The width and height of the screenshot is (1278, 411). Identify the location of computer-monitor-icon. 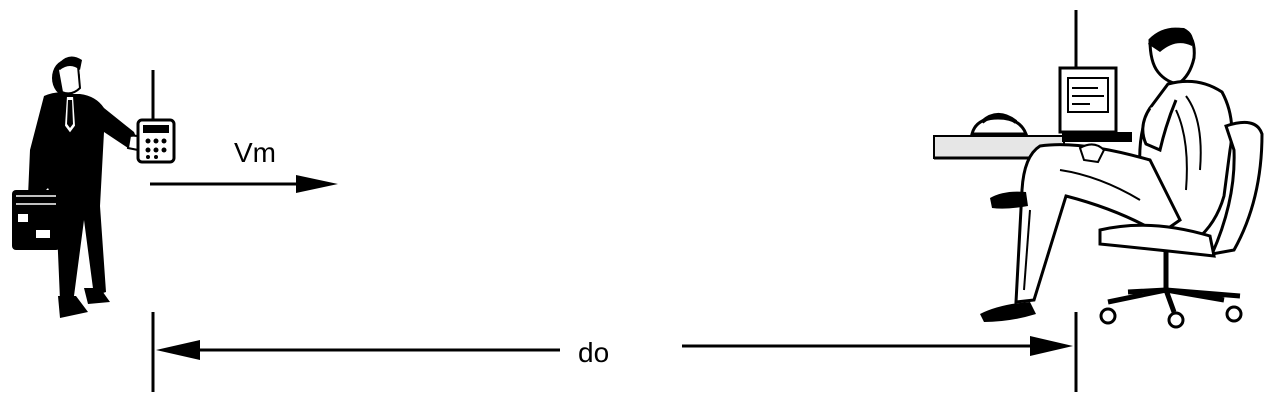
(1095, 104).